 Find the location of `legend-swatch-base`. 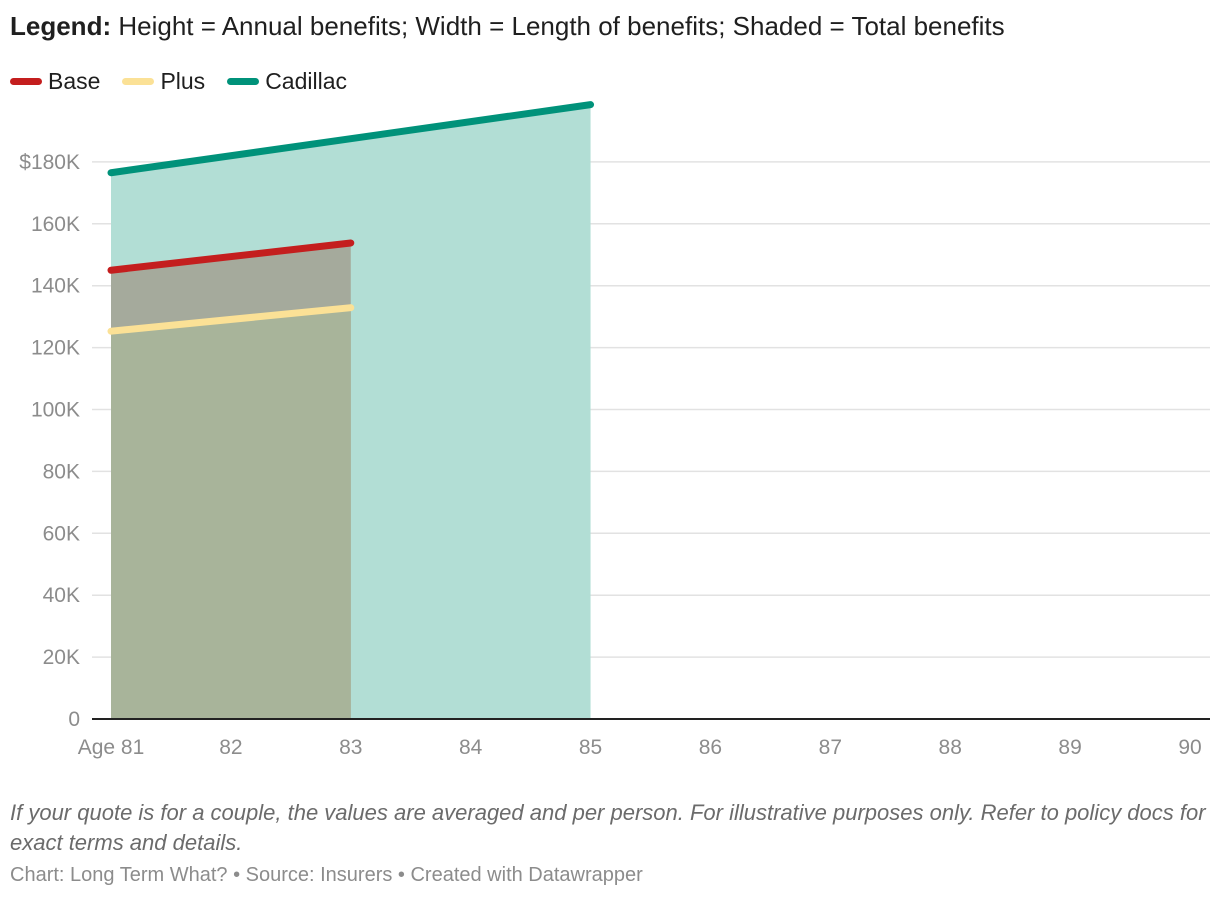

legend-swatch-base is located at coordinates (26, 81).